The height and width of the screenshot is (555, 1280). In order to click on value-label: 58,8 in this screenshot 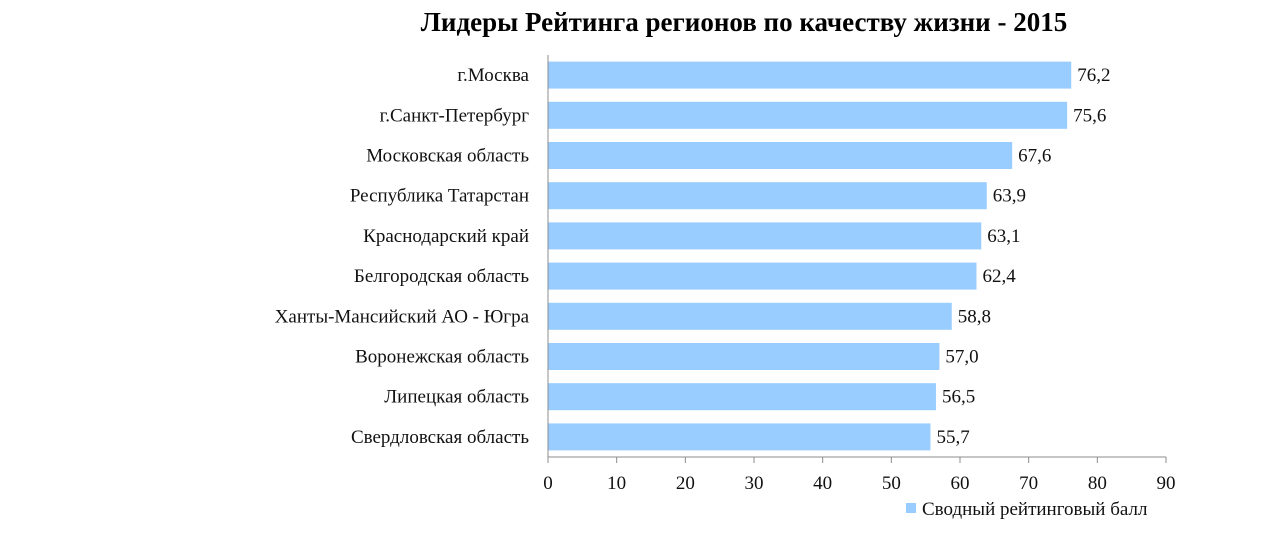, I will do `click(974, 316)`.